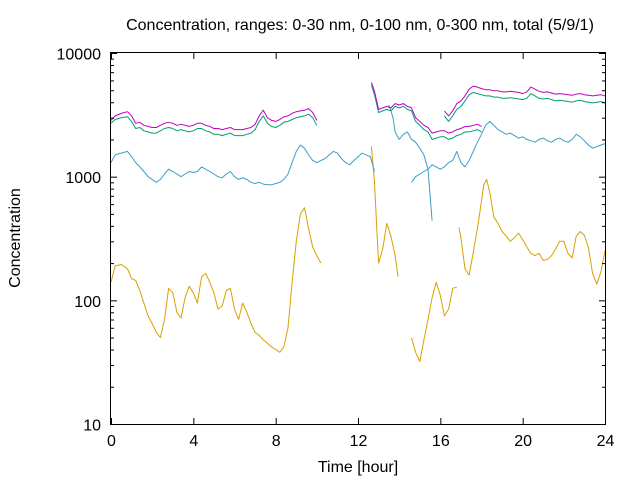 The width and height of the screenshot is (640, 480). I want to click on x-tick-label: 0, so click(111, 441).